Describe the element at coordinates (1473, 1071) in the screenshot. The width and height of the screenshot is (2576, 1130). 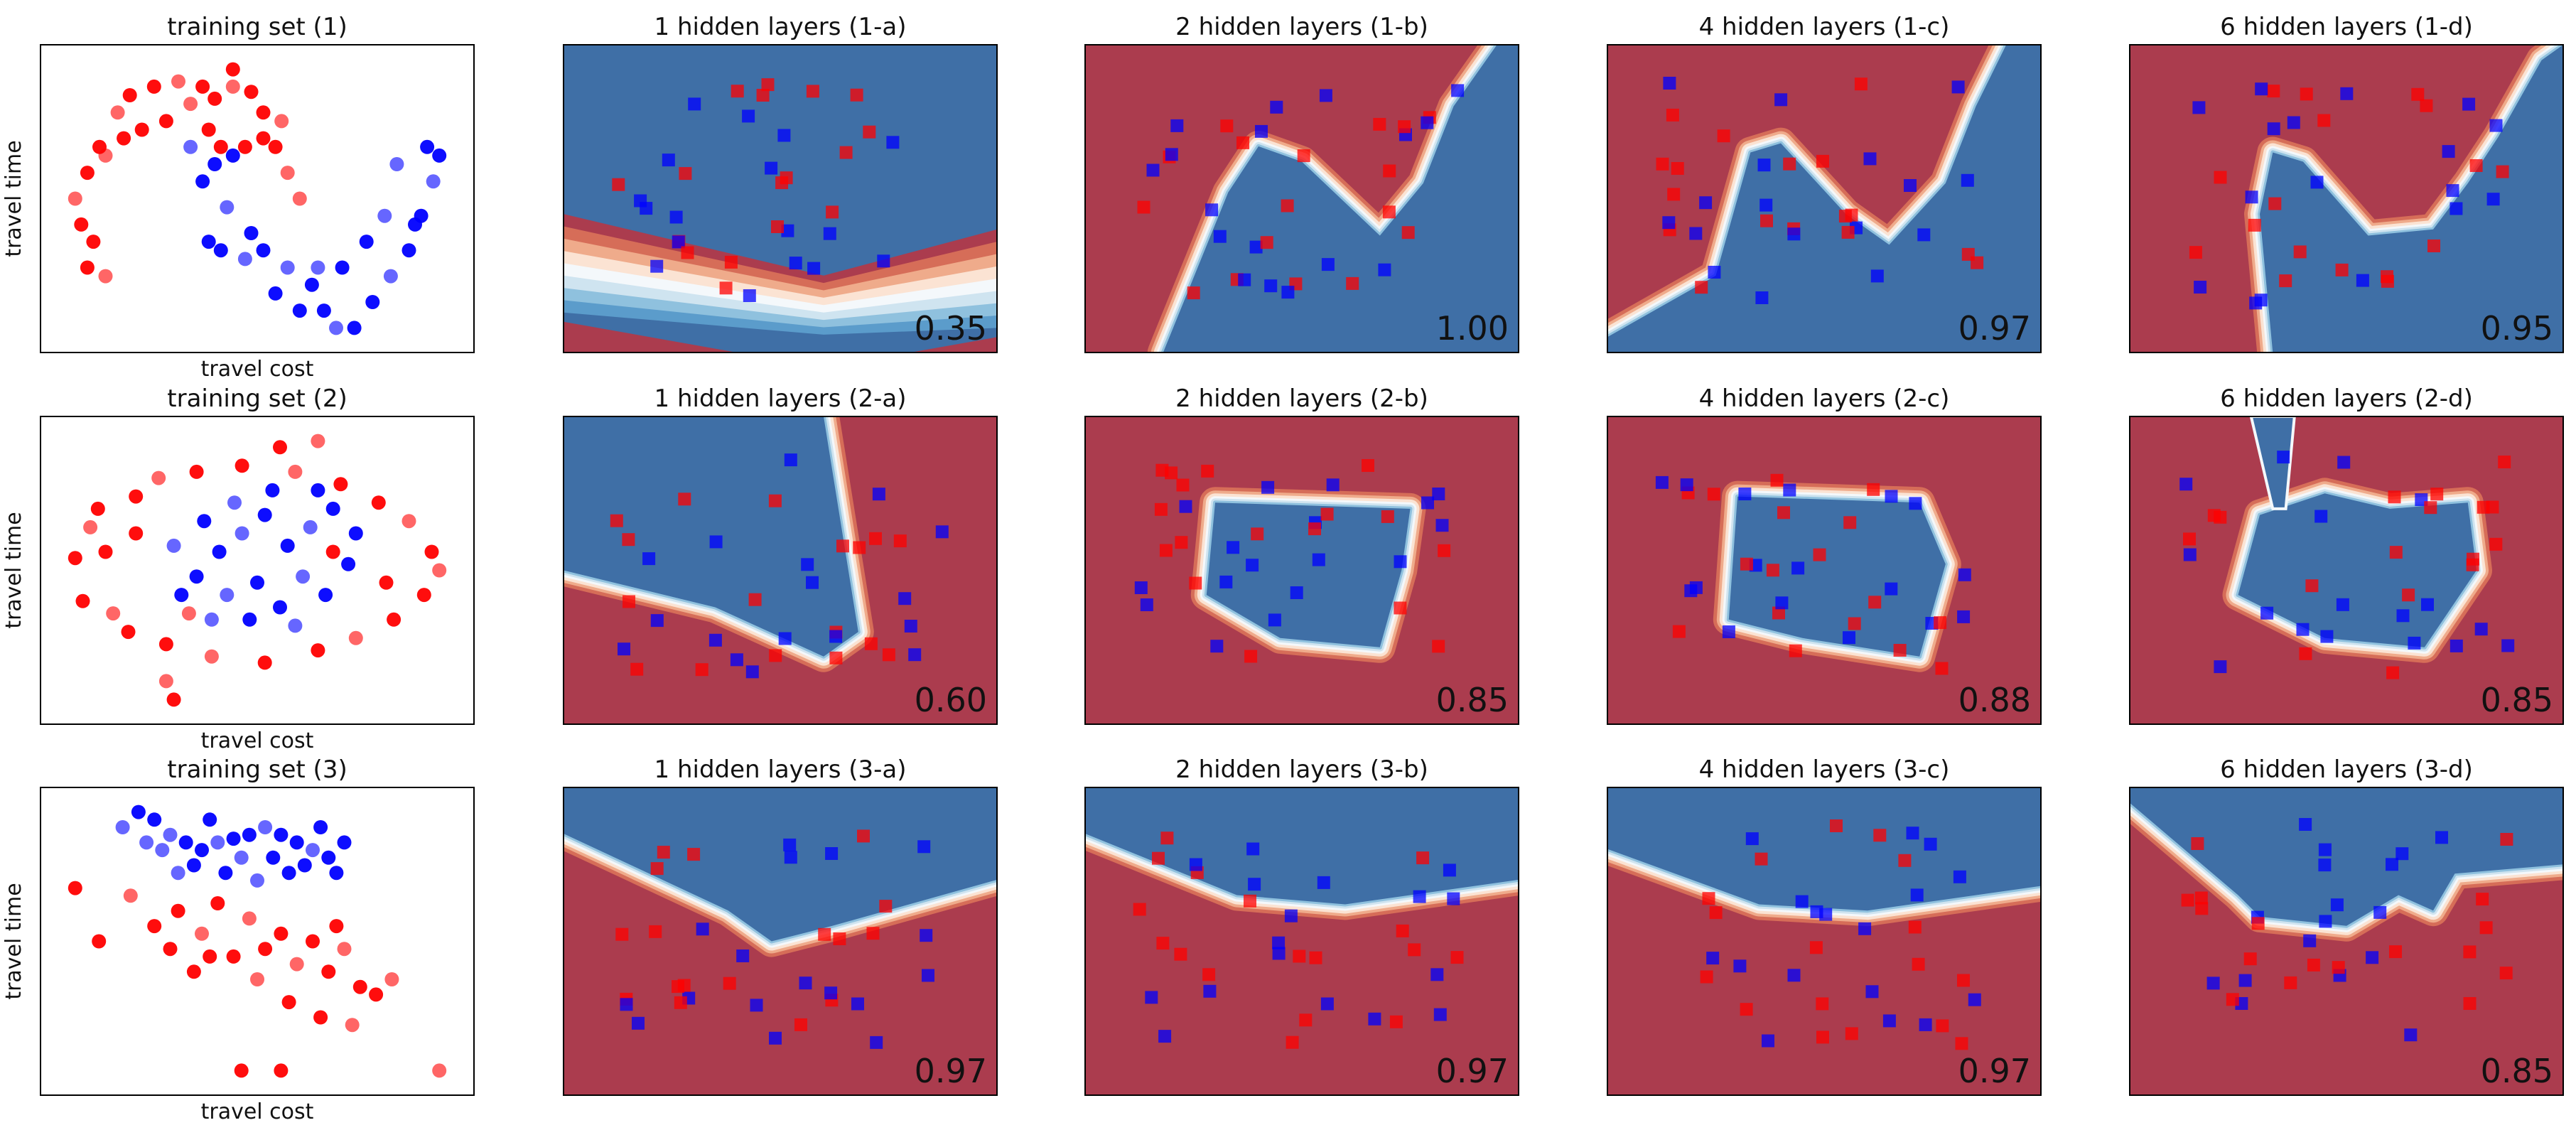
I see `accuracy-label: 0.97` at that location.